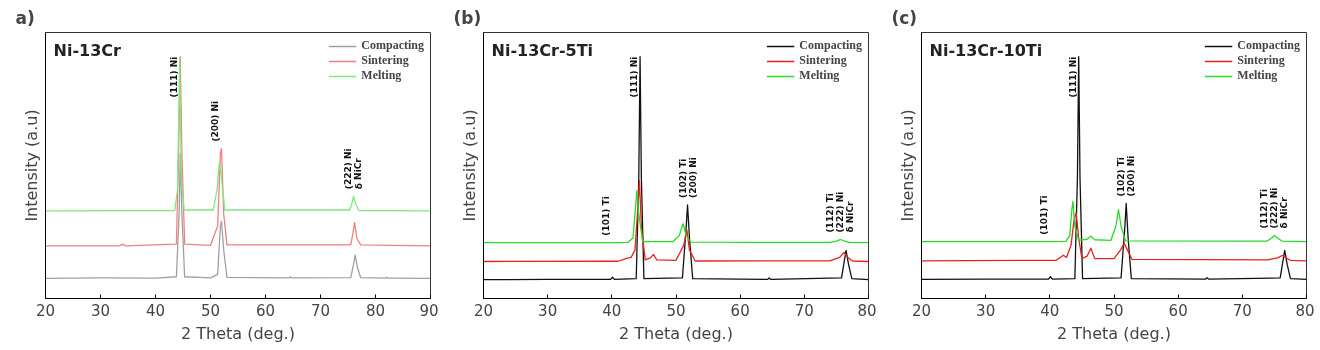 The width and height of the screenshot is (1320, 350). What do you see at coordinates (542, 50) in the screenshot?
I see `annotation: Ni-13Cr-5Ti` at bounding box center [542, 50].